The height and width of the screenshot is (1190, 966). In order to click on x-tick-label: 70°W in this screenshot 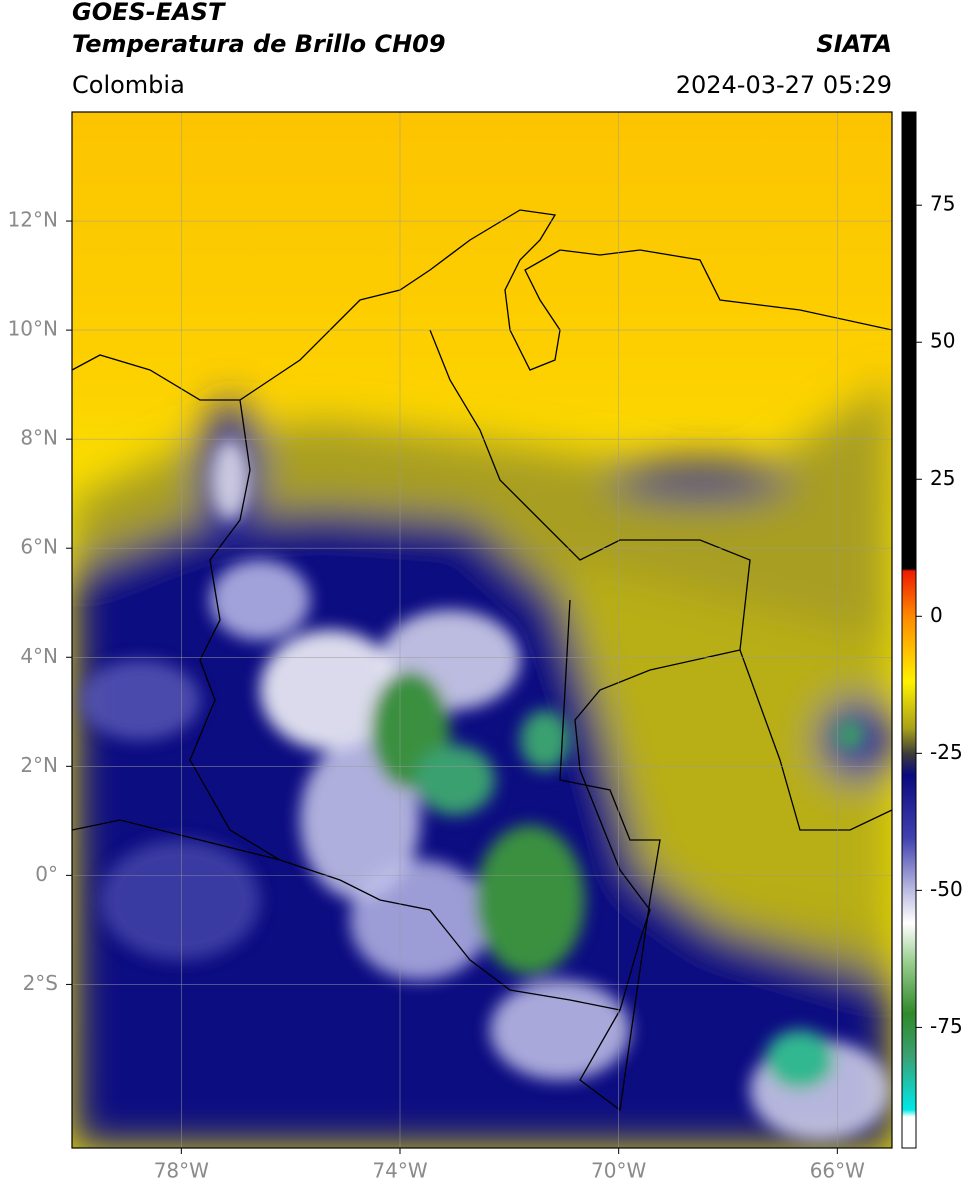, I will do `click(618, 1171)`.